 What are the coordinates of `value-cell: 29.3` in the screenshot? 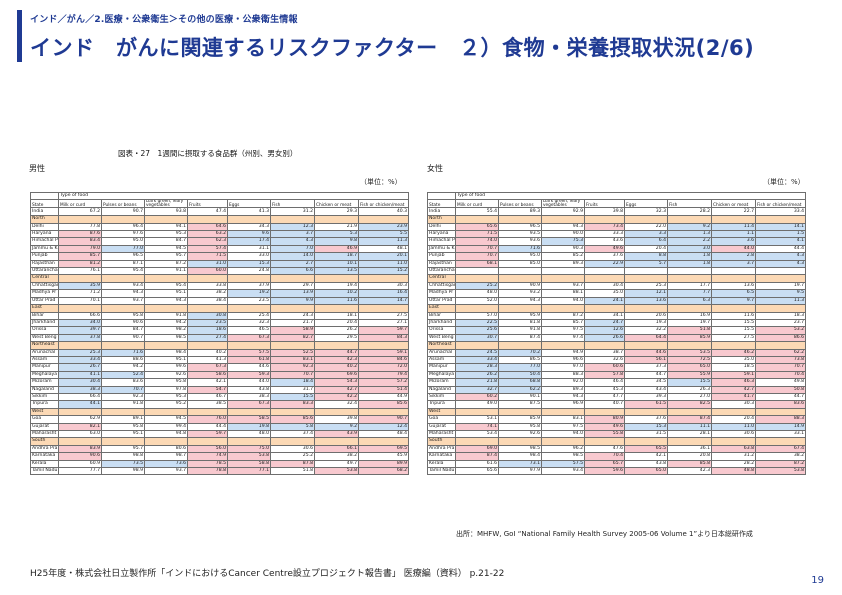 It's located at (336, 212).